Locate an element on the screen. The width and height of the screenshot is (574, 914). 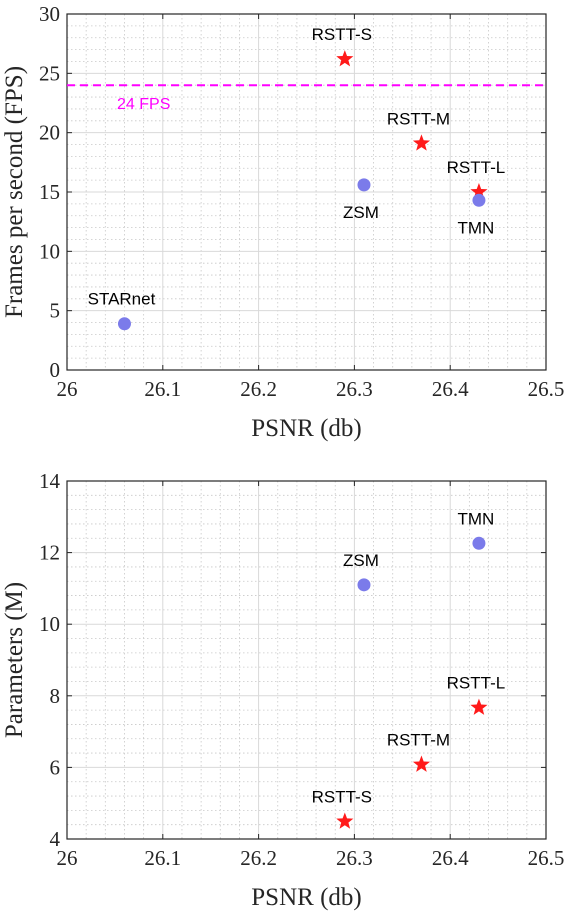
y-tick-label: 25 is located at coordinates (49, 73).